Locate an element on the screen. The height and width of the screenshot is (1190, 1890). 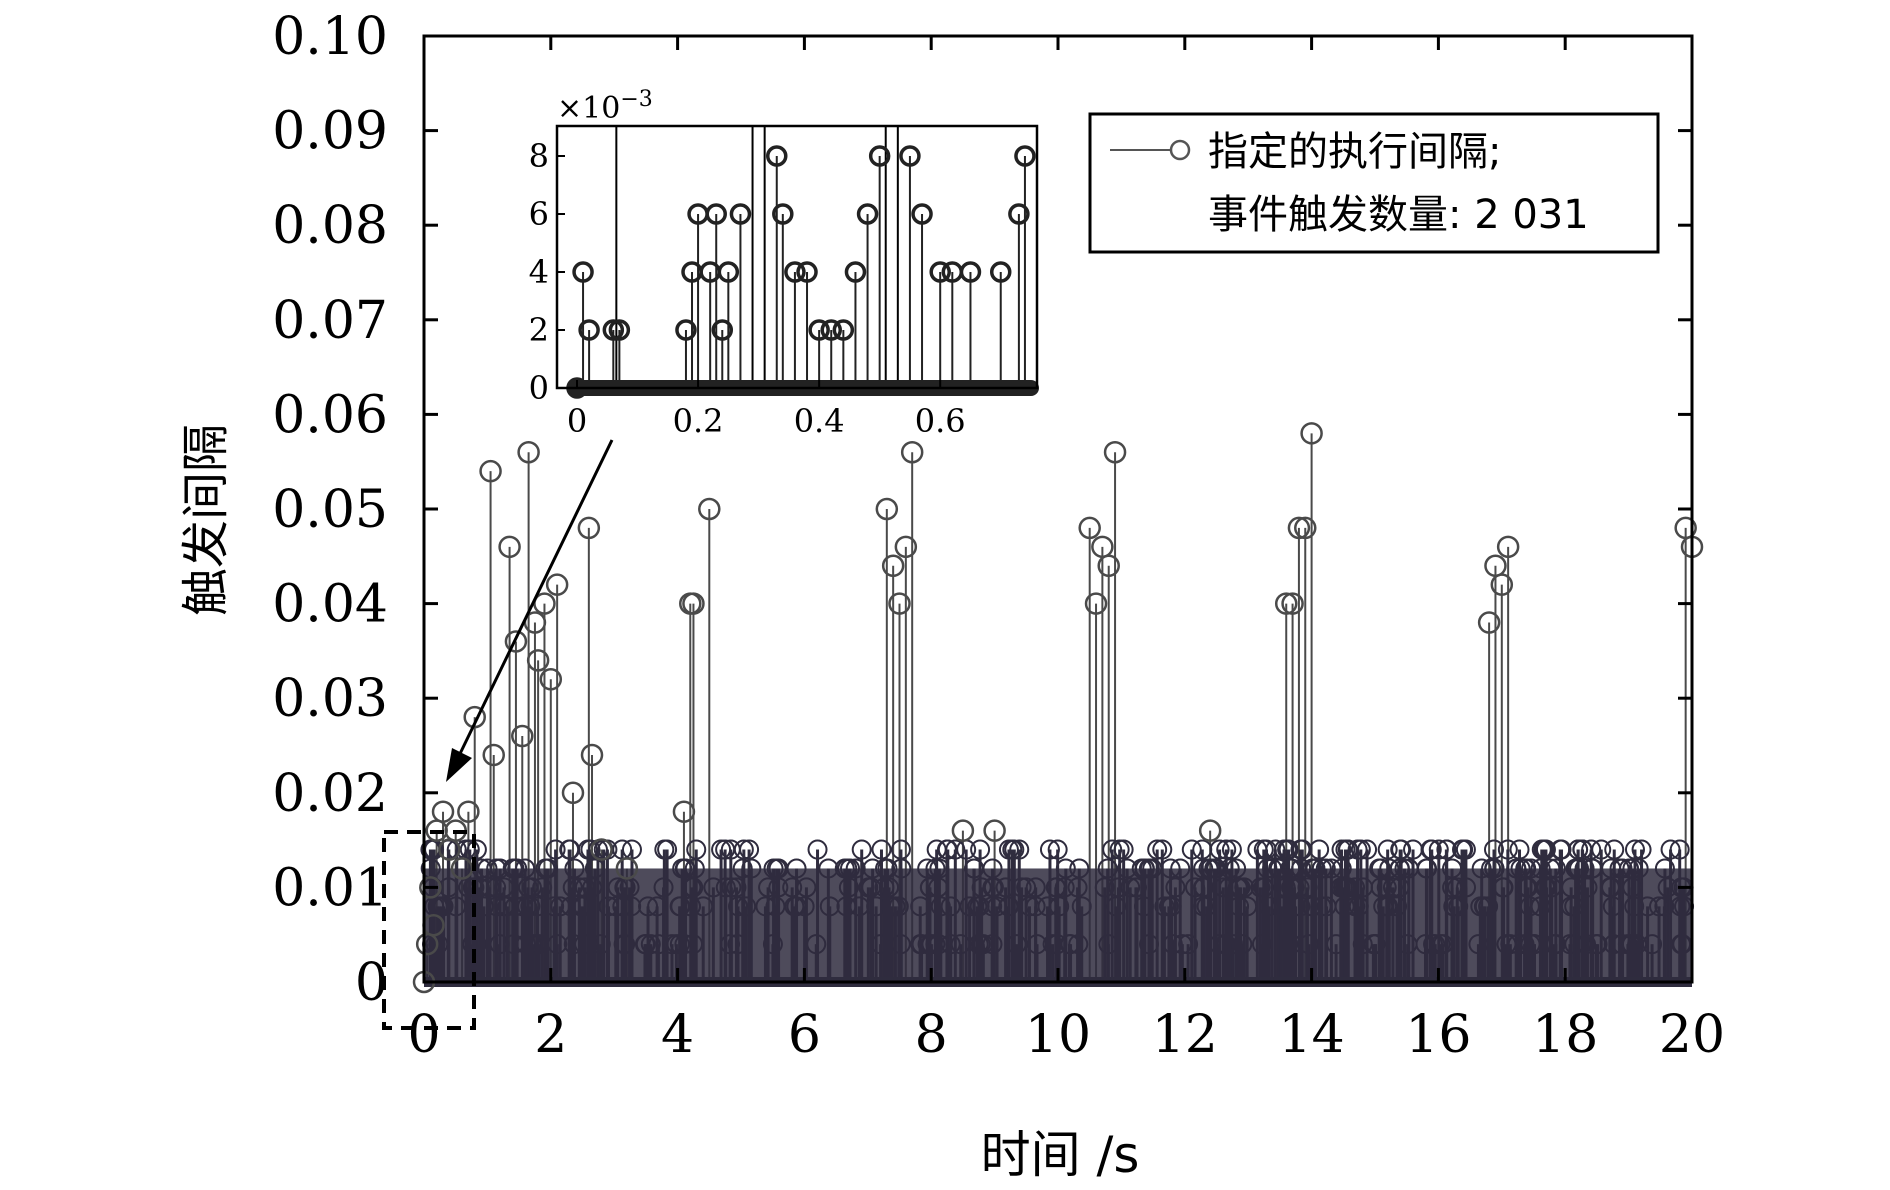
x-tick-label: 14 is located at coordinates (1312, 1035).